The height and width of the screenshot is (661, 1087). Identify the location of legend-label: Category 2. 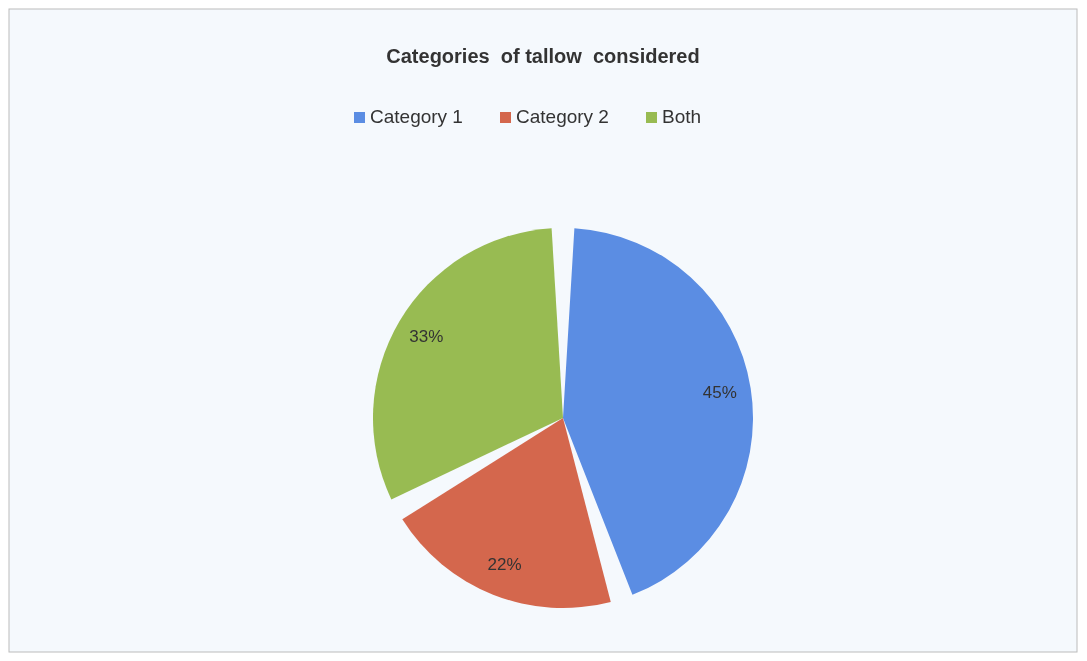
(562, 117).